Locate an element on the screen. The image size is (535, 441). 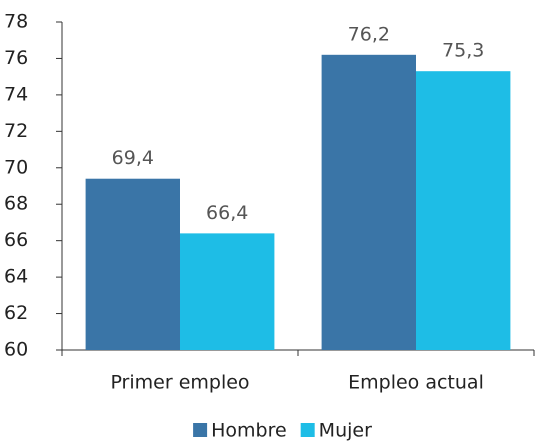
value-label: 66,4 is located at coordinates (227, 213).